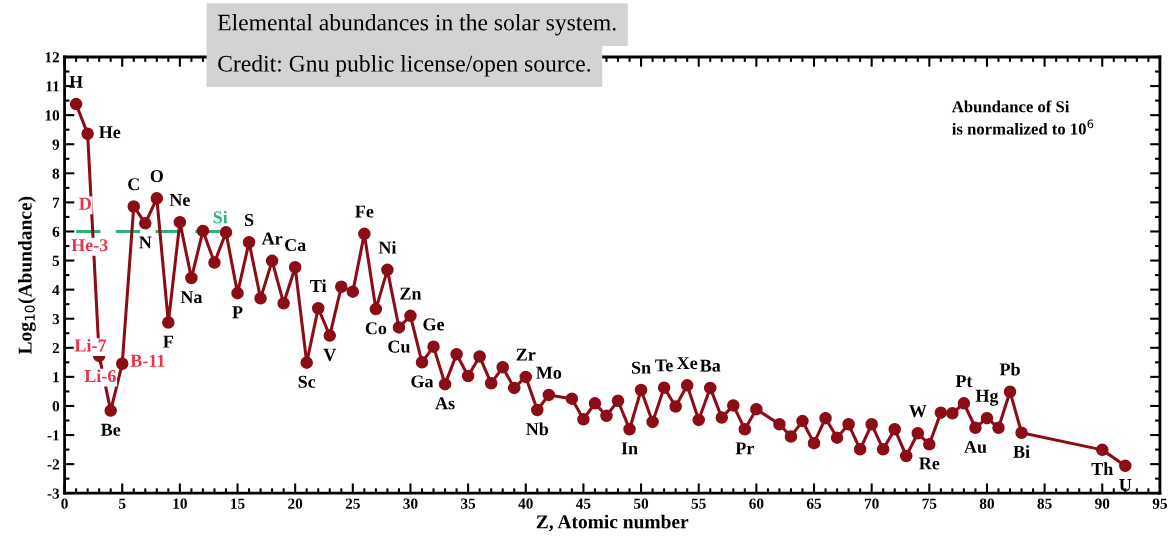 The image size is (1174, 548). Describe the element at coordinates (525, 503) in the screenshot. I see `x-tick-label: 40` at that location.